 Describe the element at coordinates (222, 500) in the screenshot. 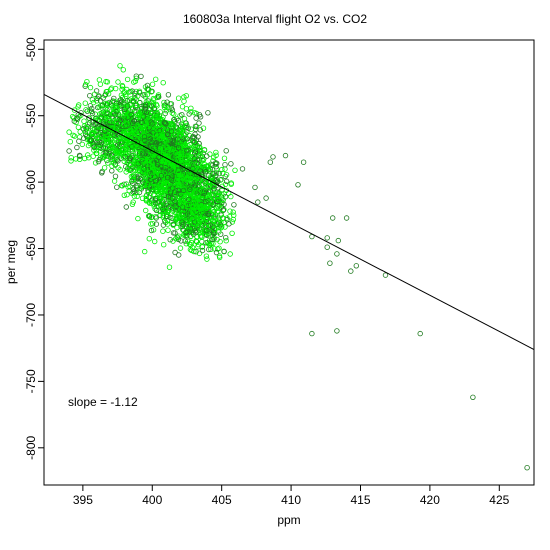

I see `x-tick-label: 405` at that location.